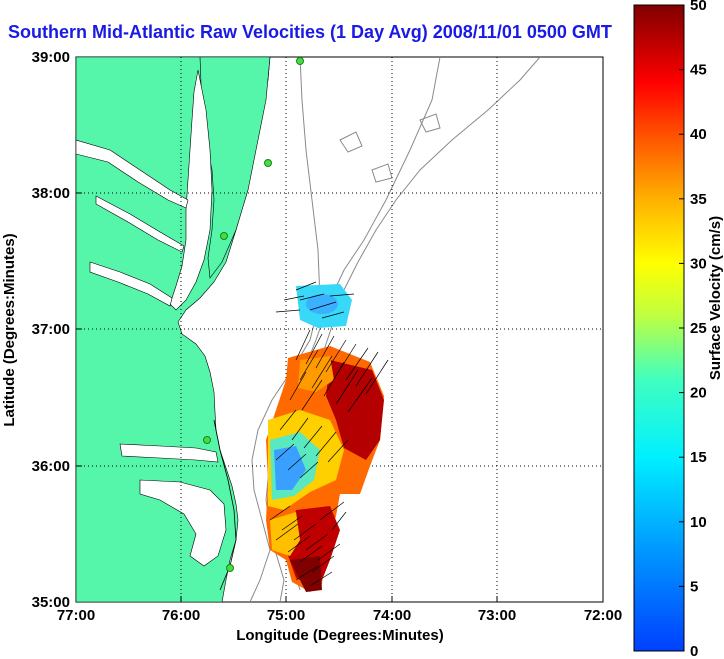  What do you see at coordinates (497, 615) in the screenshot?
I see `x-tick-label: 73:00` at bounding box center [497, 615].